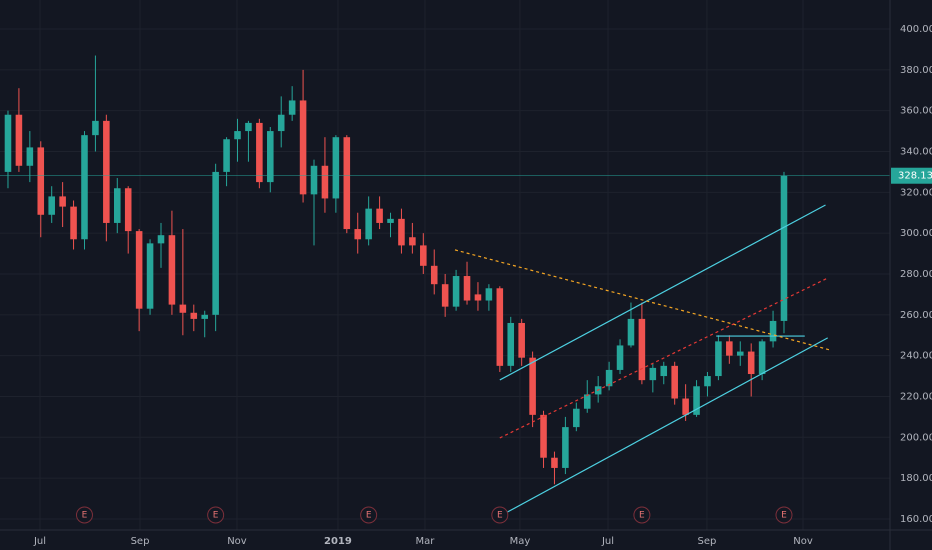 The height and width of the screenshot is (550, 932). What do you see at coordinates (916, 29) in the screenshot?
I see `y-tick-label: 400.00` at bounding box center [916, 29].